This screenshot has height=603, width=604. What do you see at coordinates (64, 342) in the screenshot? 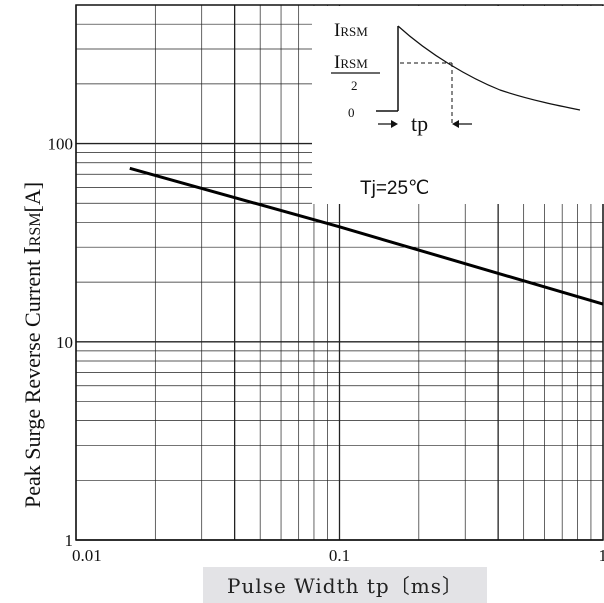
I see `y-tick-label: 10` at bounding box center [64, 342].